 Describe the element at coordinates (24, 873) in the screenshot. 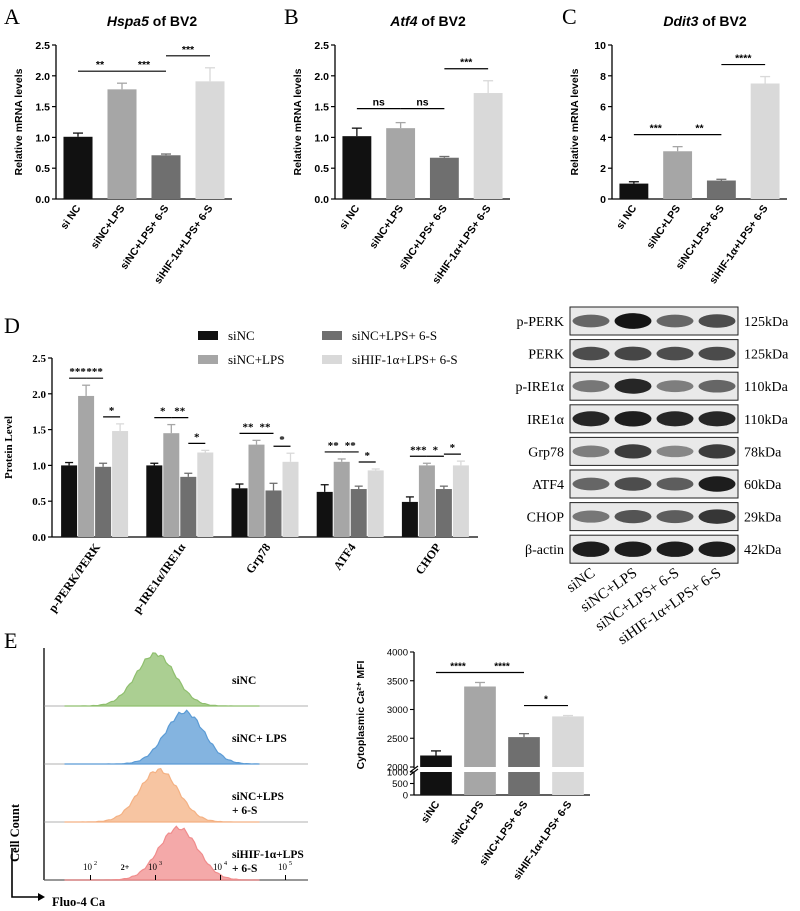

I see `flow-axis-arrow` at that location.